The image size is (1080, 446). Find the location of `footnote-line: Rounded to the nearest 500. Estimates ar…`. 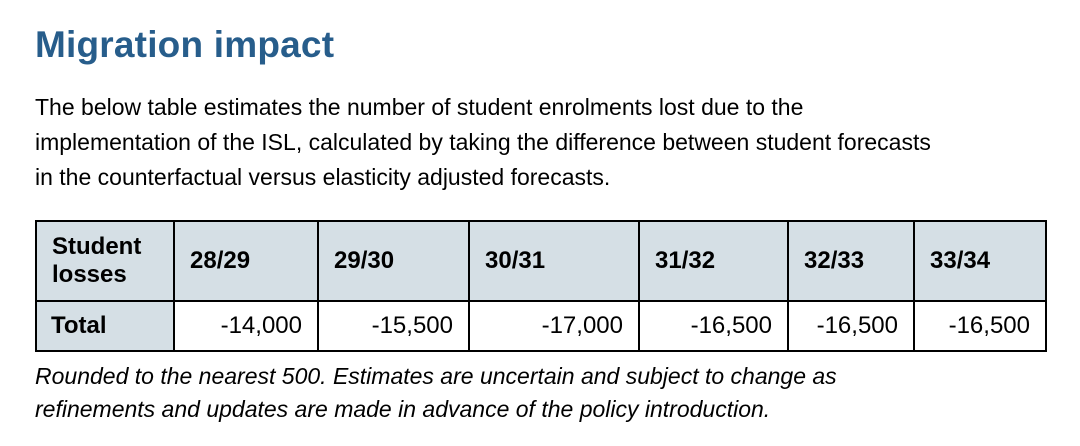

footnote-line: Rounded to the nearest 500. Estimates ar… is located at coordinates (436, 376).